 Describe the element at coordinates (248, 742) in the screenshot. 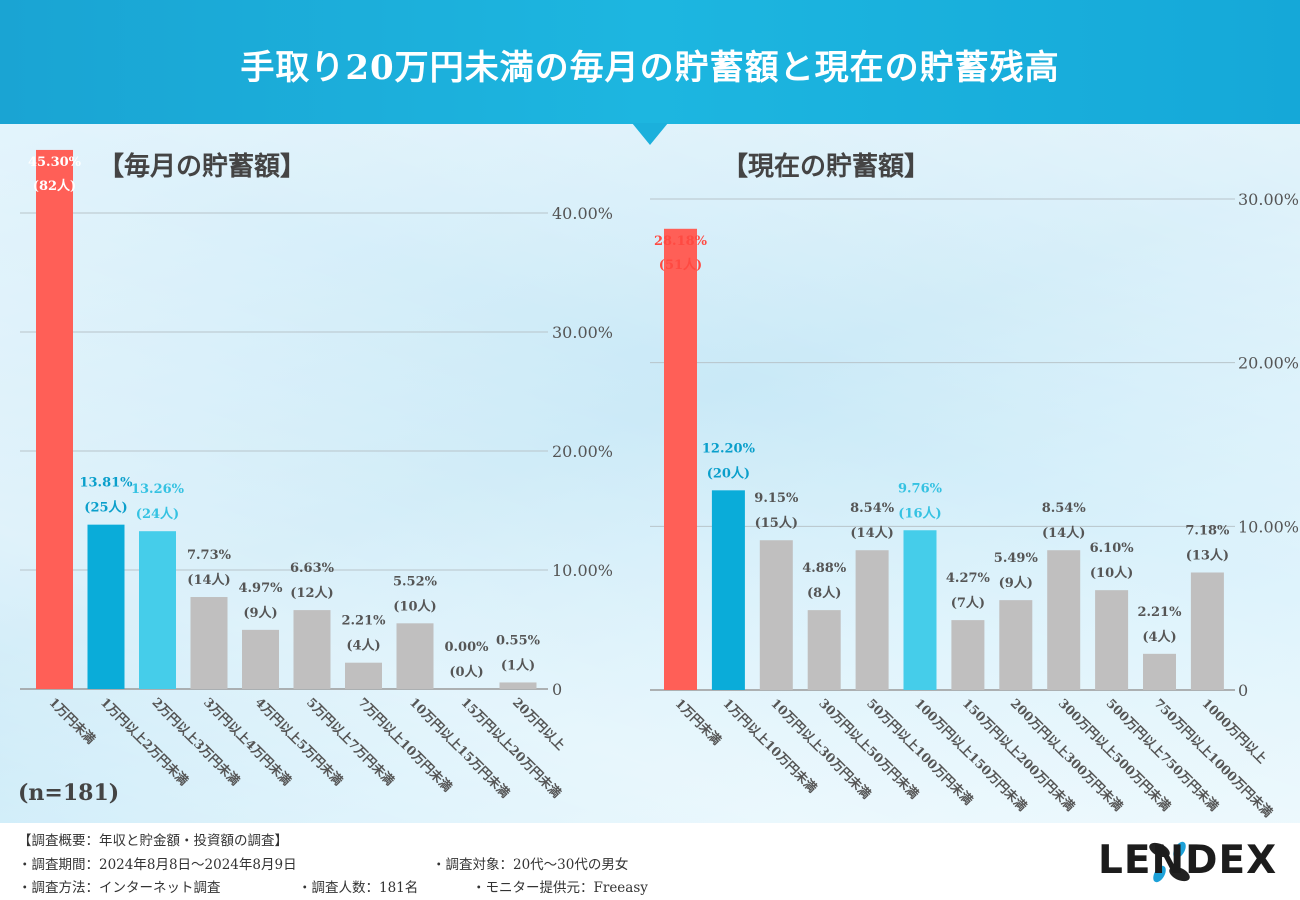

I see `x-category-label: 3万円以上4万円未満` at that location.